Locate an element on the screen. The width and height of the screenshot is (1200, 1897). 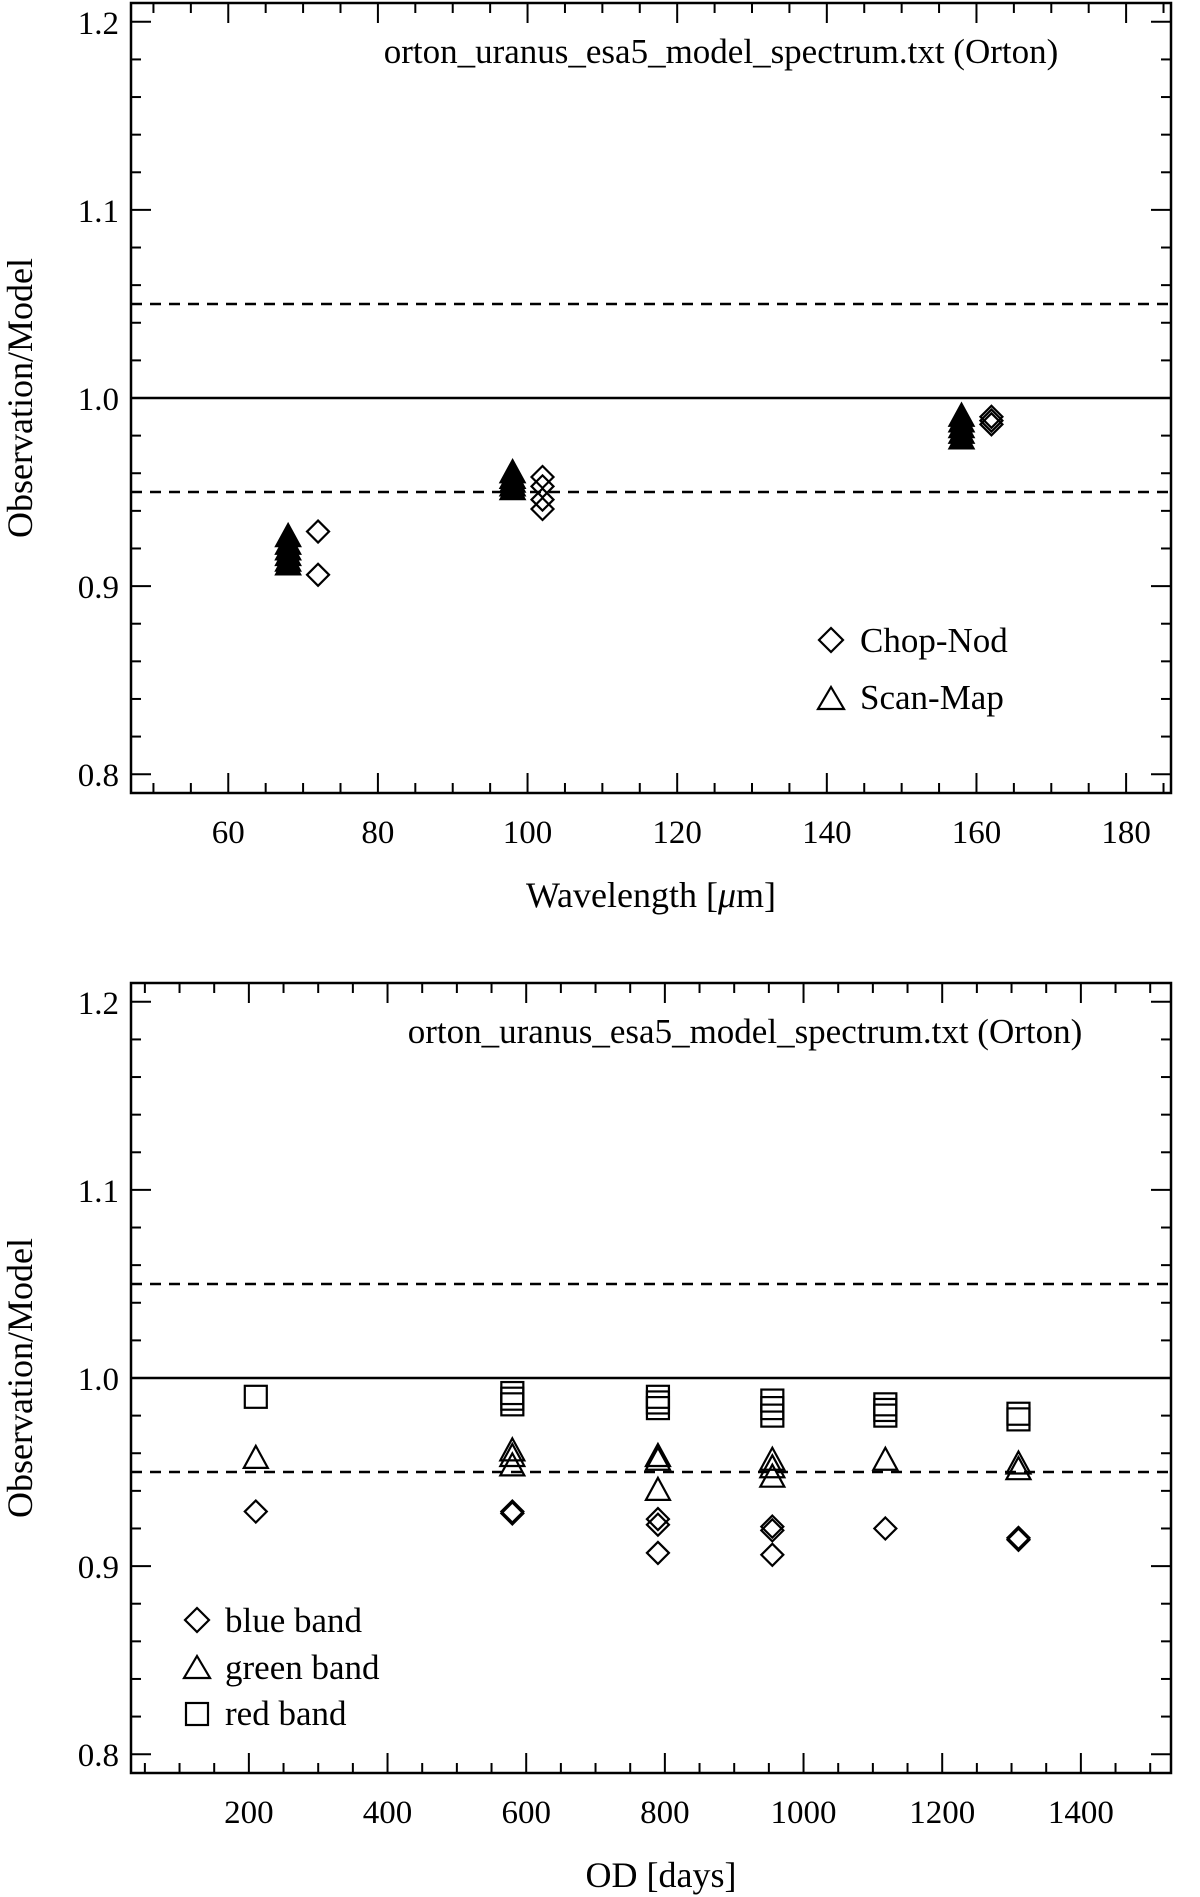
x-tick-label: 160 is located at coordinates (977, 833).